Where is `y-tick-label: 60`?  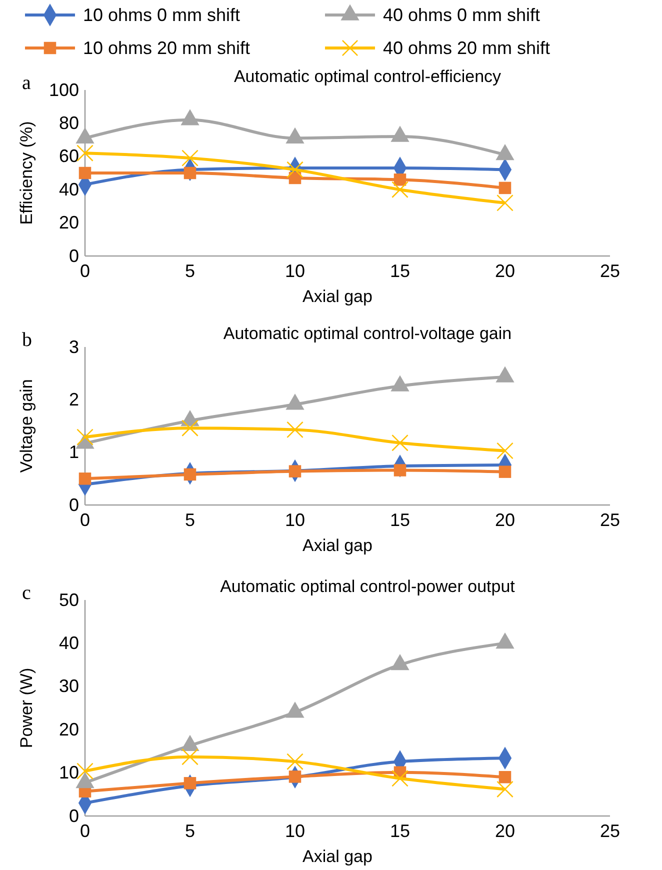 y-tick-label: 60 is located at coordinates (68, 156).